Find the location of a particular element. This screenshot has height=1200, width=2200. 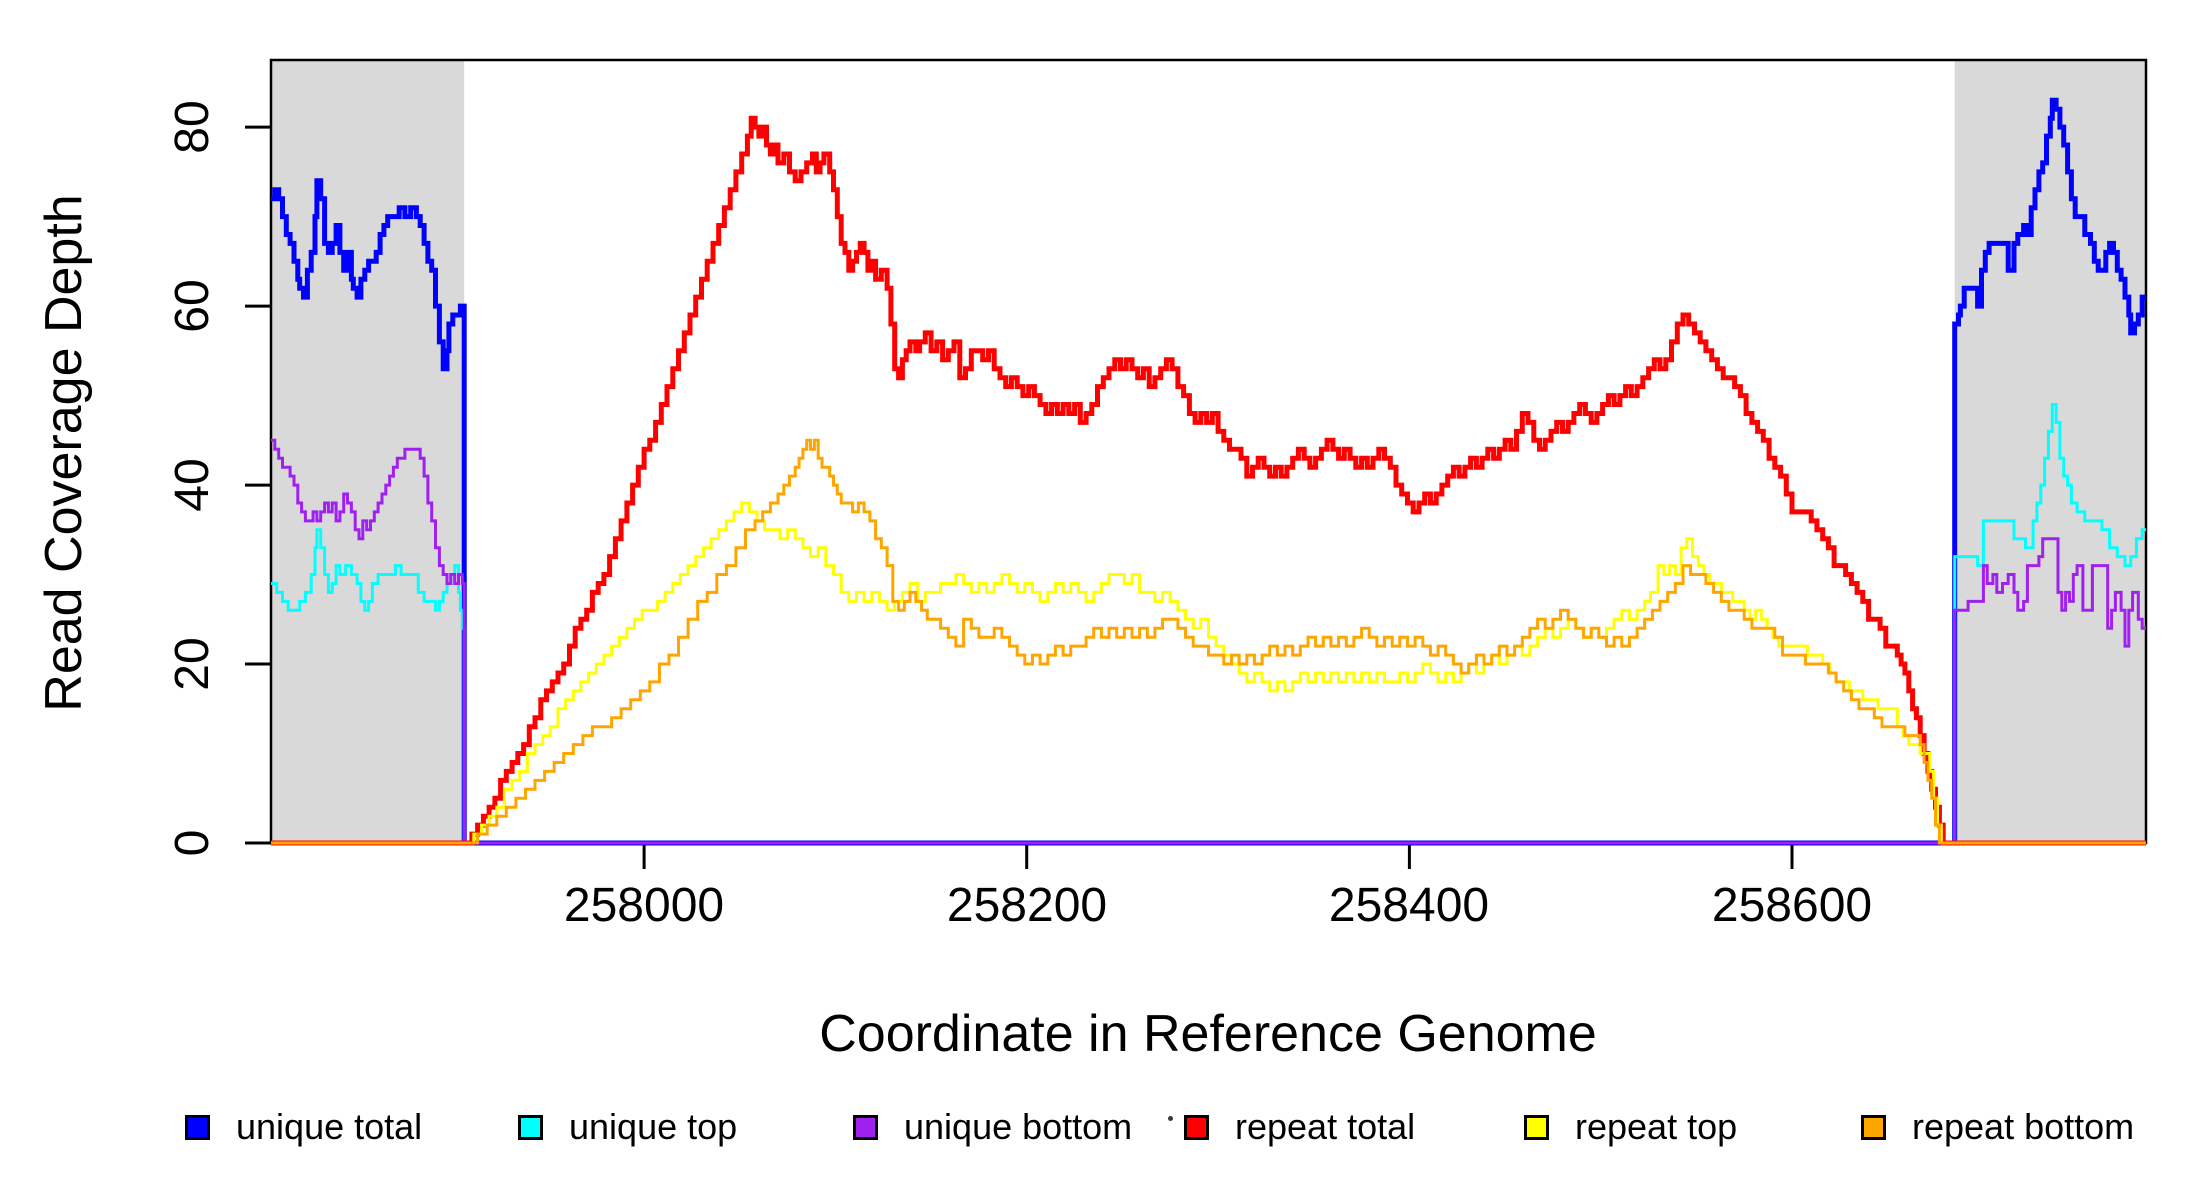

x-tick-label: 258400 is located at coordinates (1409, 905).